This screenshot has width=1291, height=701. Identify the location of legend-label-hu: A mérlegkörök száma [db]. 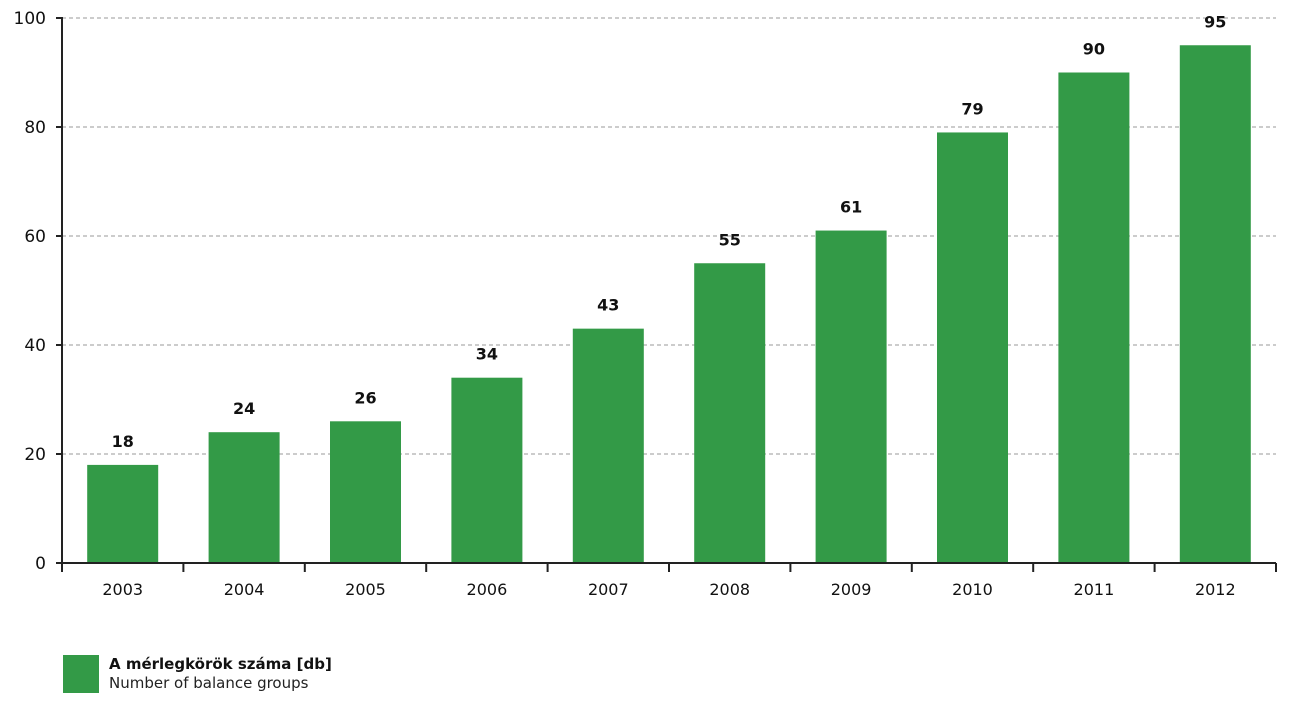
(220, 664).